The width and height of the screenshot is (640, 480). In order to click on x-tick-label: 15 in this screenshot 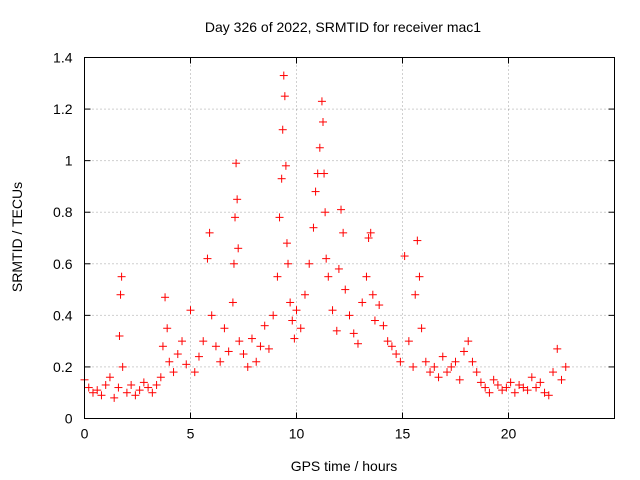, I will do `click(403, 434)`.